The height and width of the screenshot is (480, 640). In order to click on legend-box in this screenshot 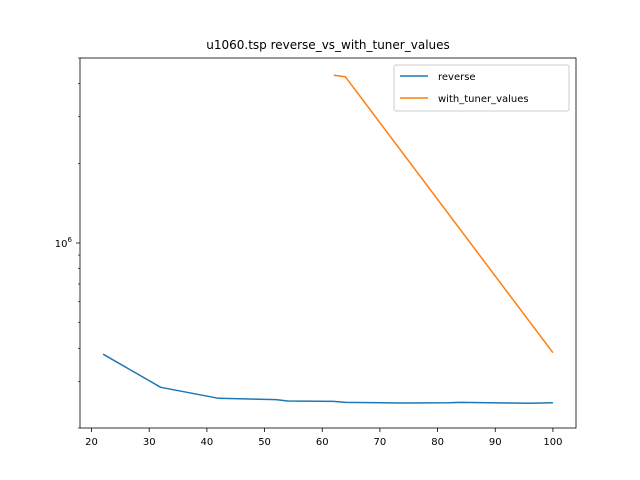, I will do `click(481, 88)`.